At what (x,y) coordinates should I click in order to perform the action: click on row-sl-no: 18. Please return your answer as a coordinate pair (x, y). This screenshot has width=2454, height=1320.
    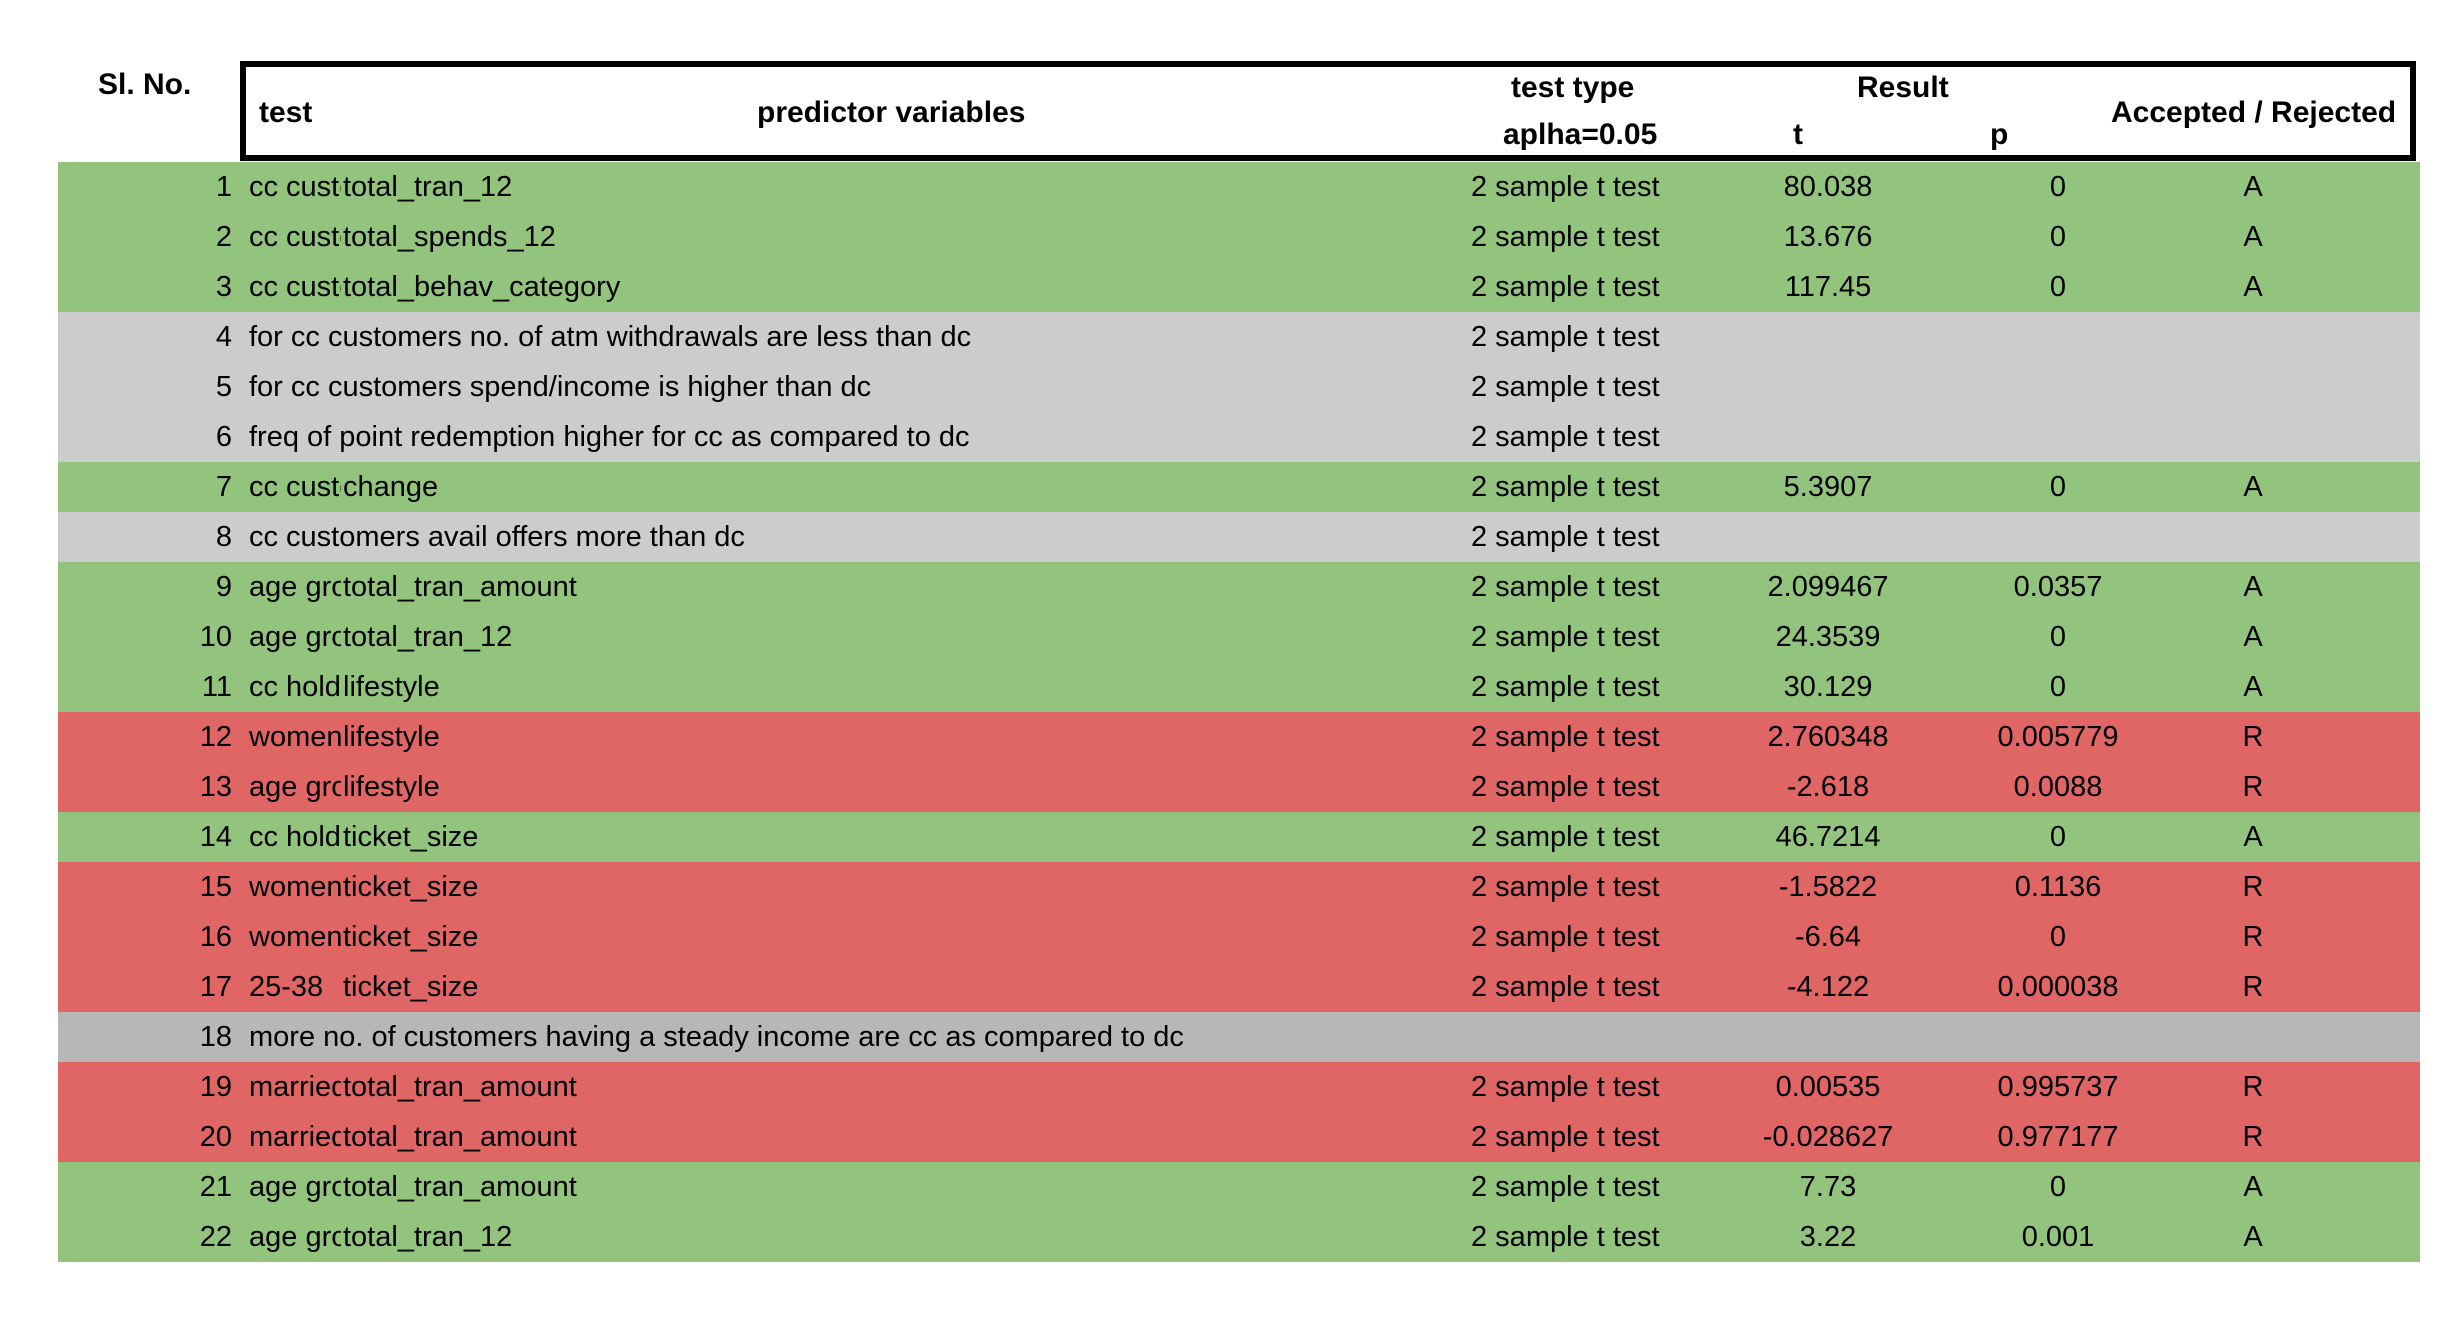
    Looking at the image, I should click on (215, 1037).